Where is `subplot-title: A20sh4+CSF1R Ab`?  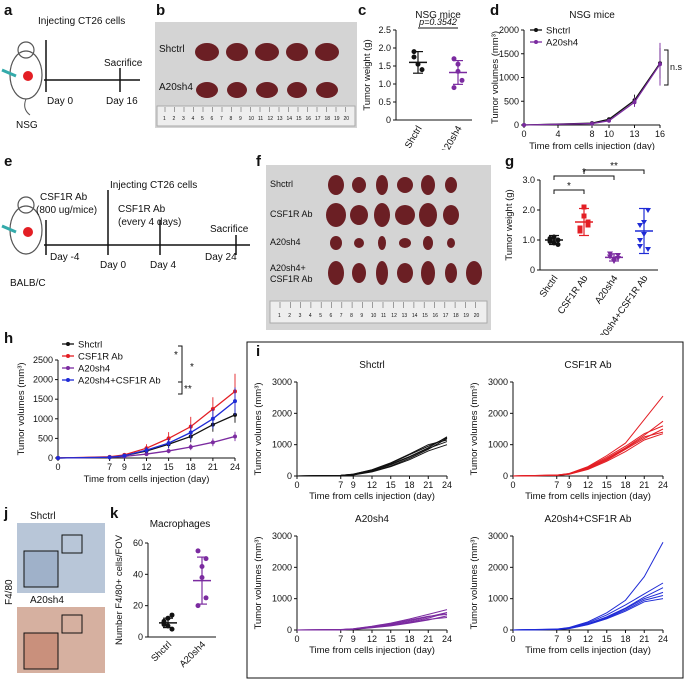 subplot-title: A20sh4+CSF1R Ab is located at coordinates (588, 519).